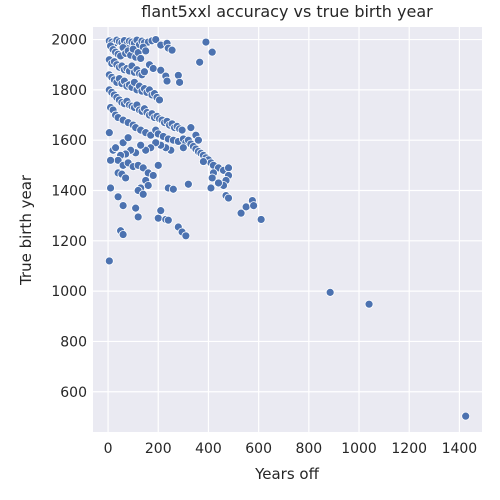 Image resolution: width=500 pixels, height=500 pixels. What do you see at coordinates (69, 242) in the screenshot?
I see `y-tick-label: 1200` at bounding box center [69, 242].